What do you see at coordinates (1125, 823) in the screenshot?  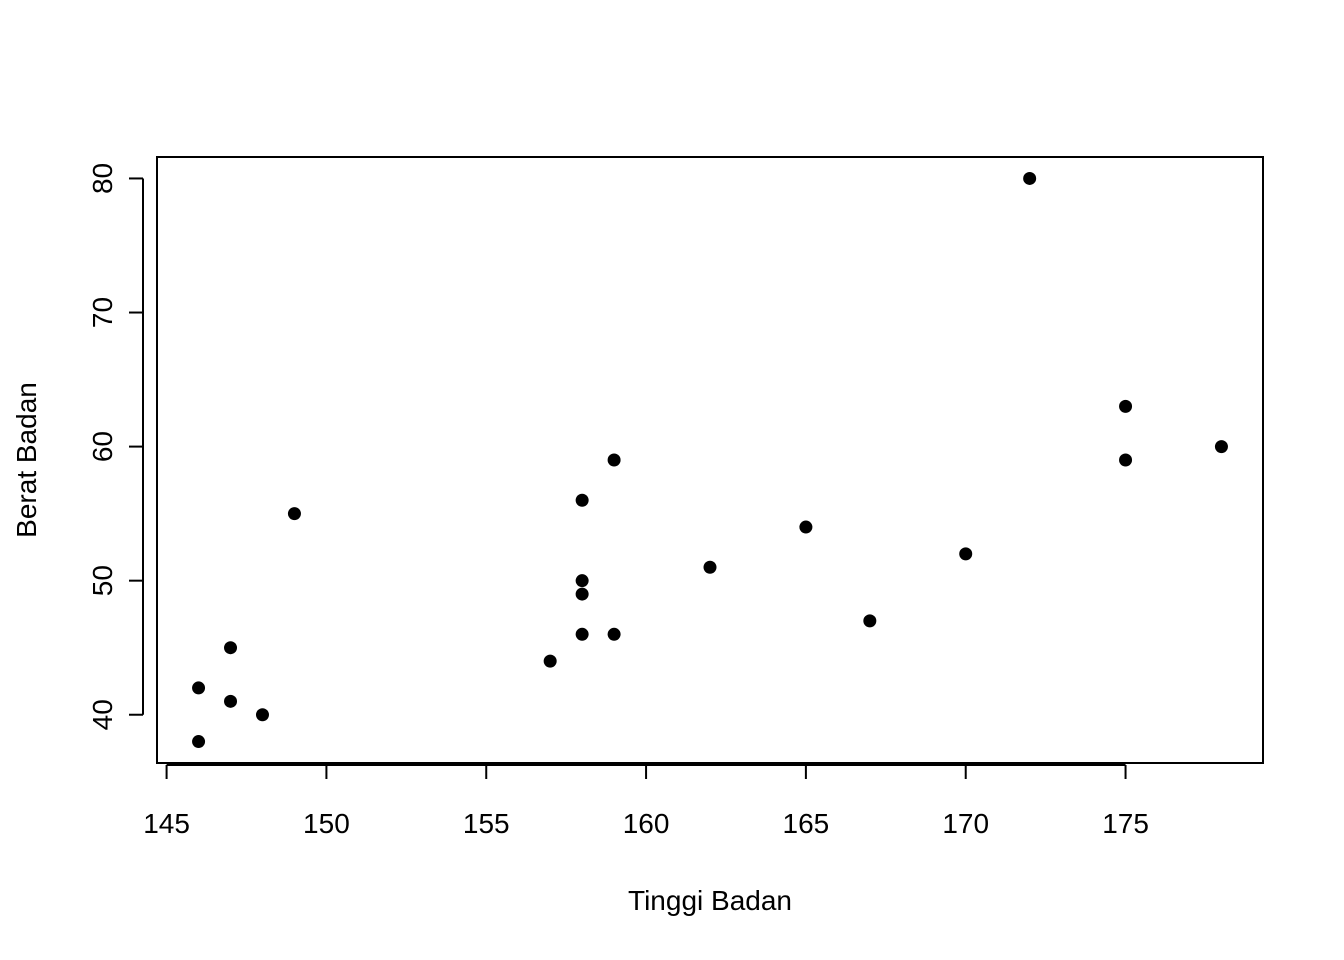 I see `x-tick-label: 175` at bounding box center [1125, 823].